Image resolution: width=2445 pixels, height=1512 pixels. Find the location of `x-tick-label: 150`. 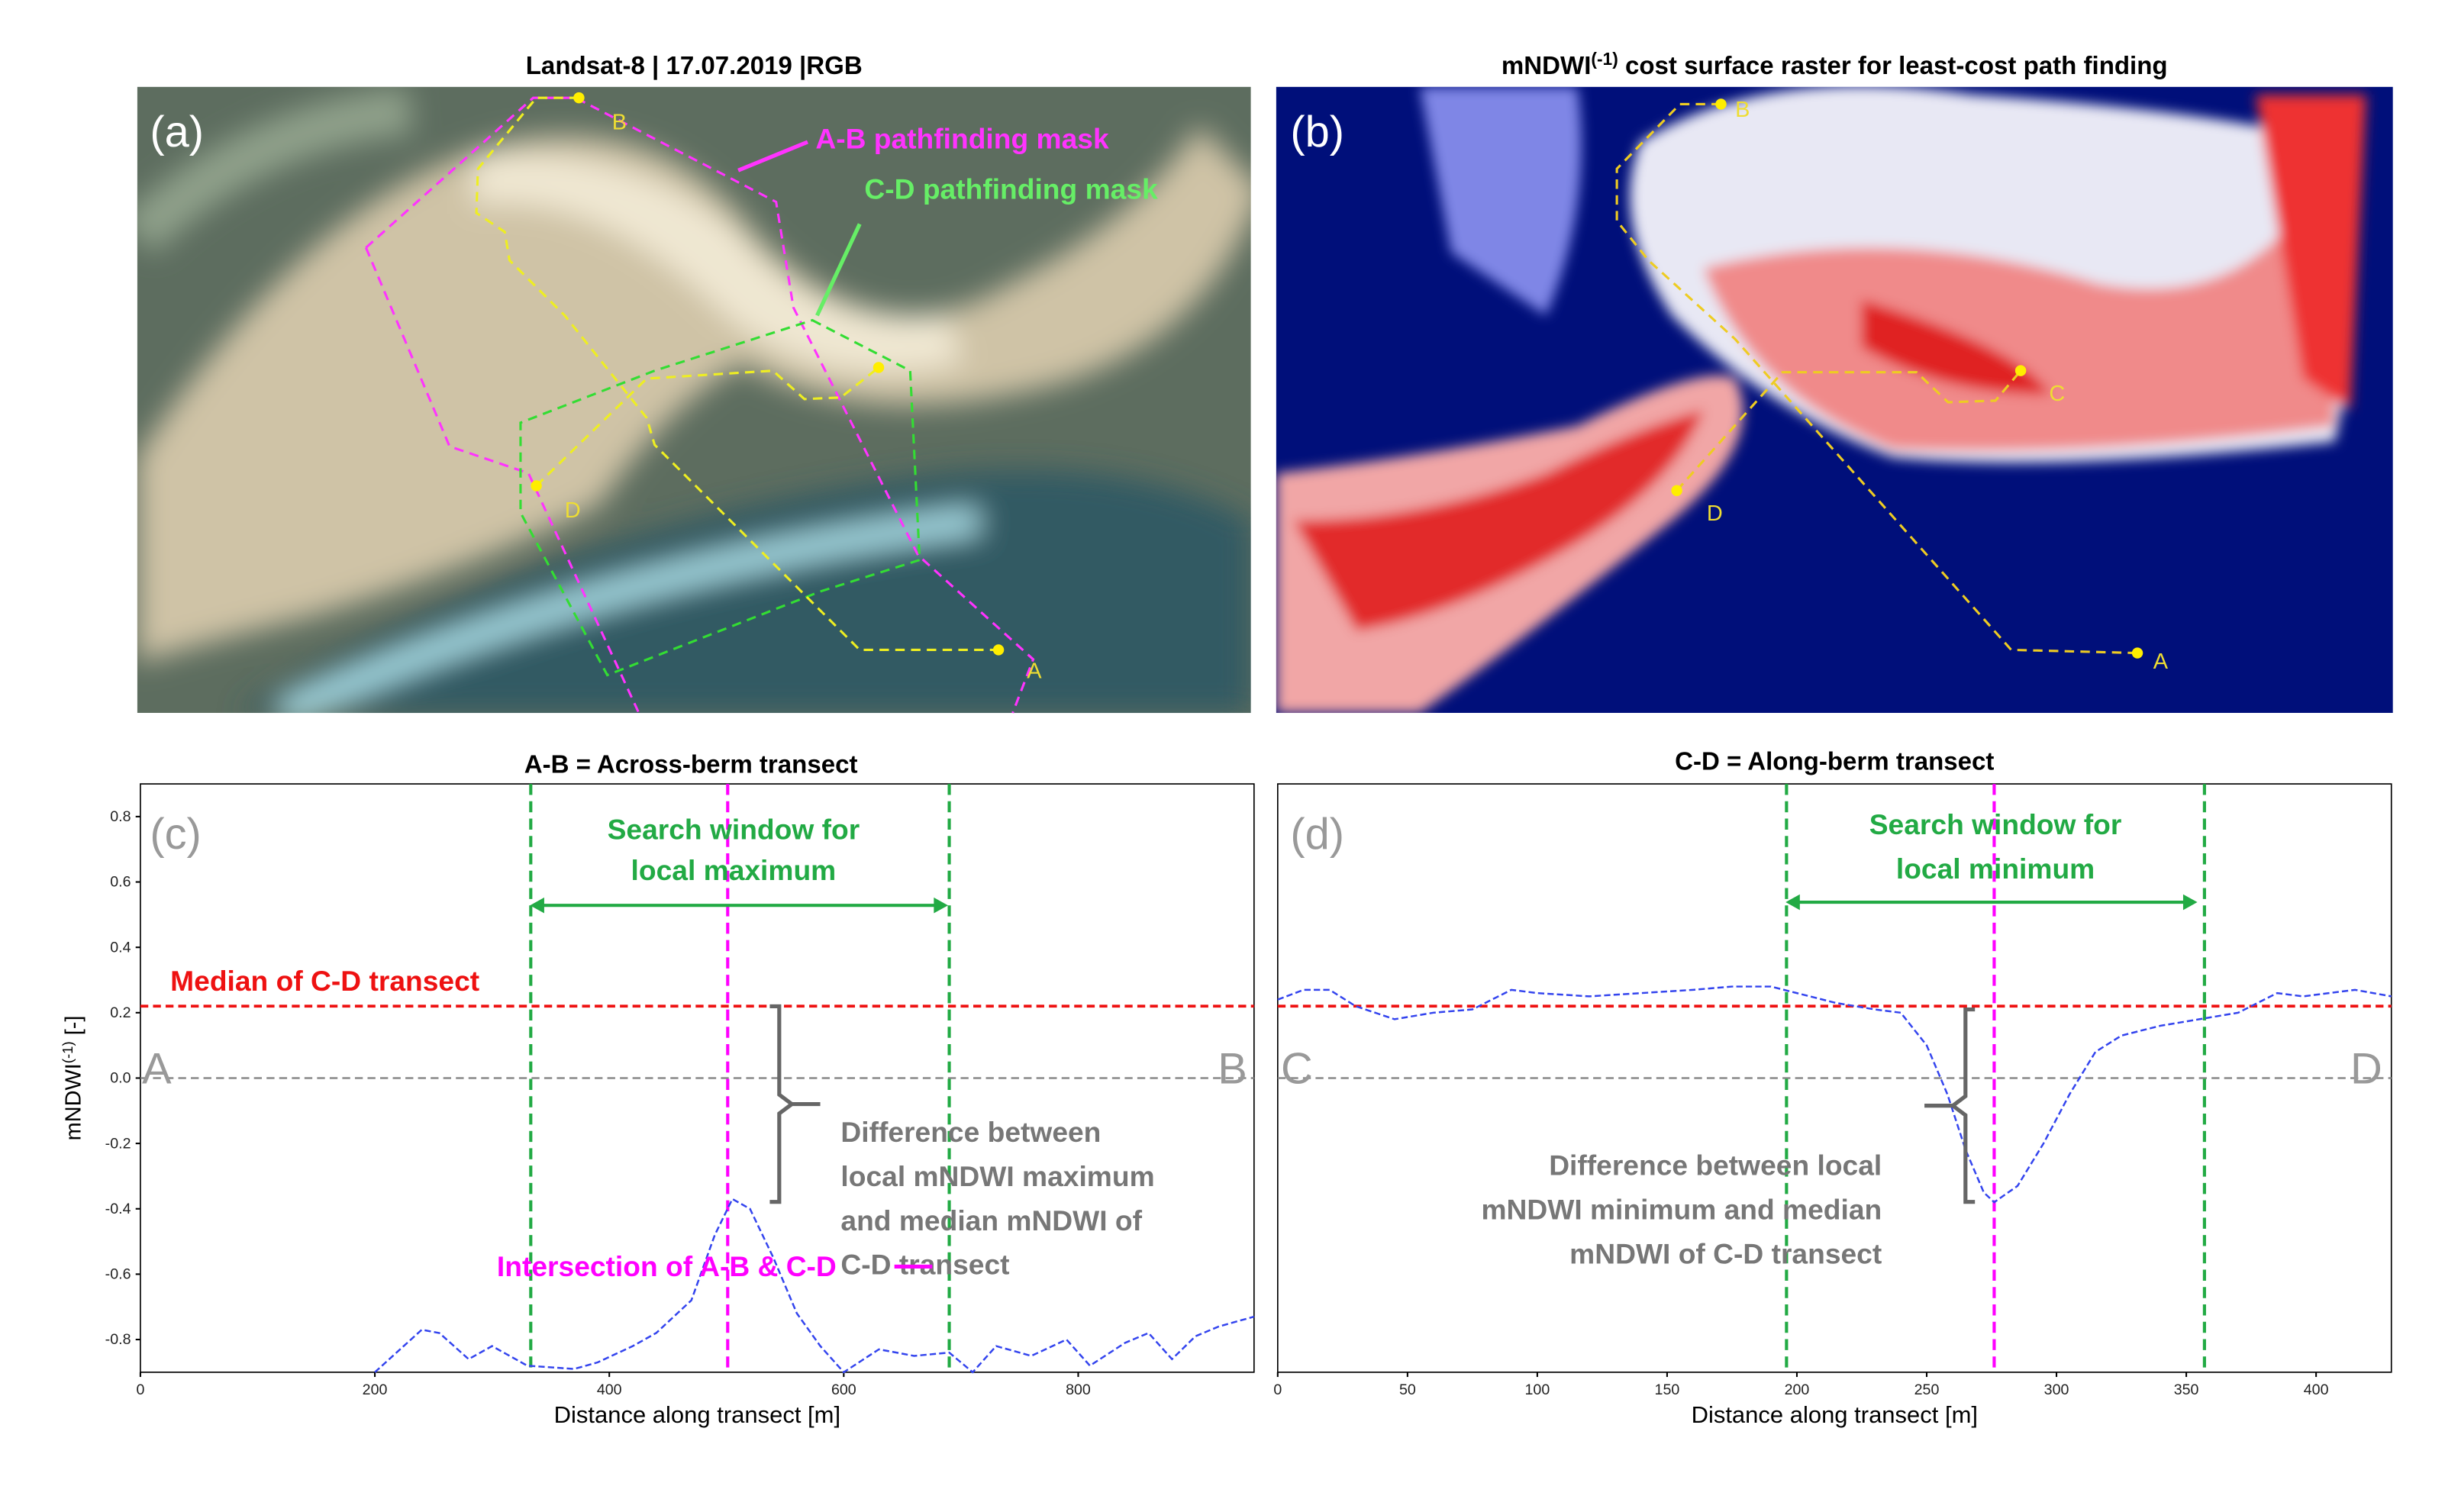

x-tick-label: 150 is located at coordinates (1667, 1389).